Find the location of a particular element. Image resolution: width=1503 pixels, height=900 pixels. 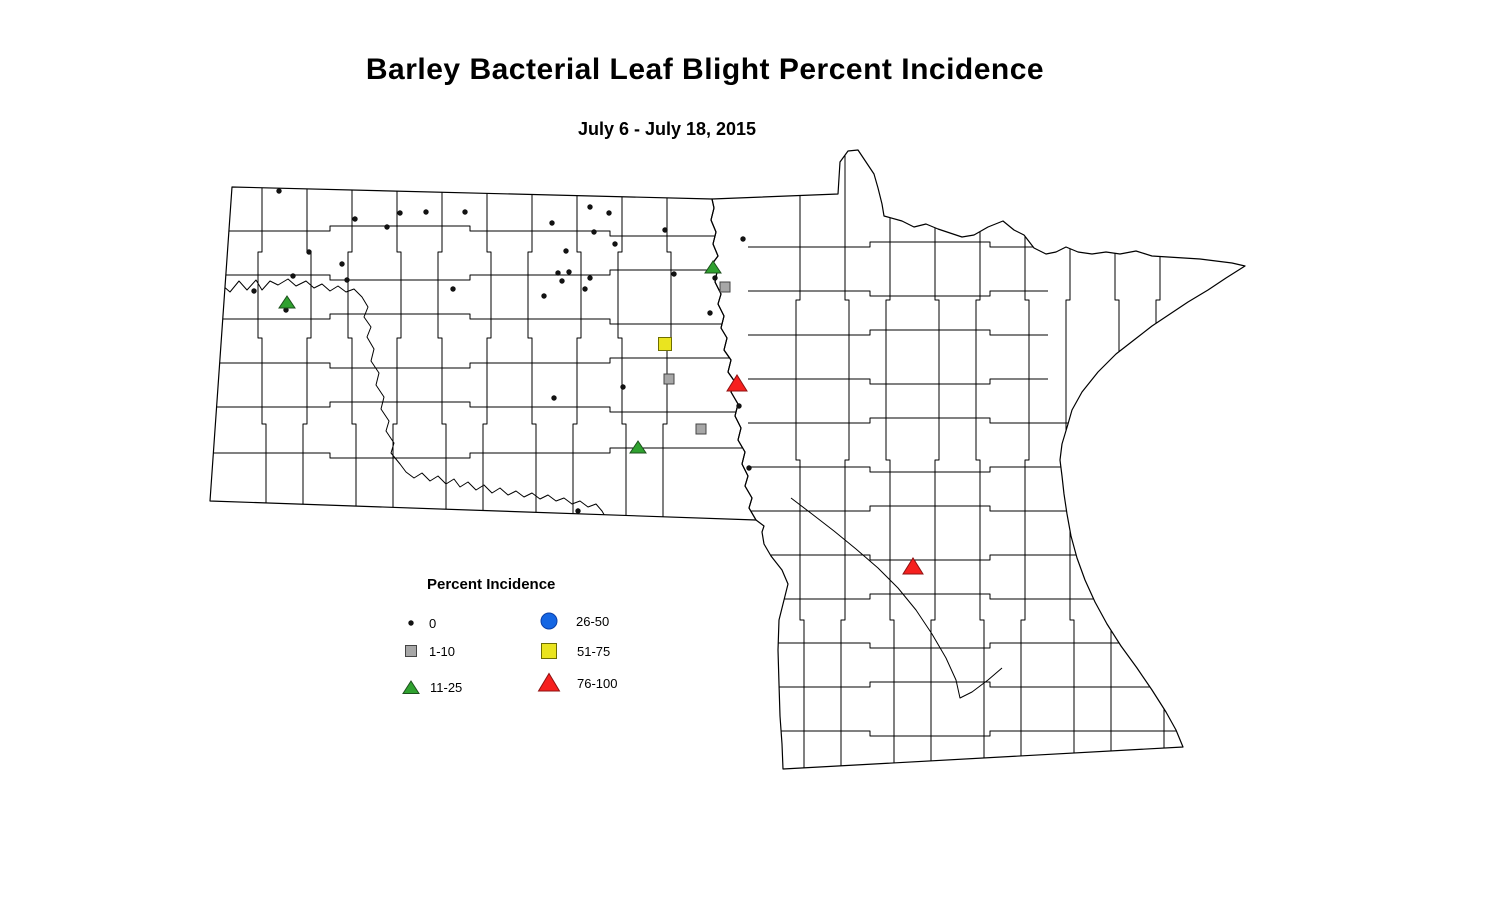

legend-label-1-10: 1-10 is located at coordinates (442, 651).